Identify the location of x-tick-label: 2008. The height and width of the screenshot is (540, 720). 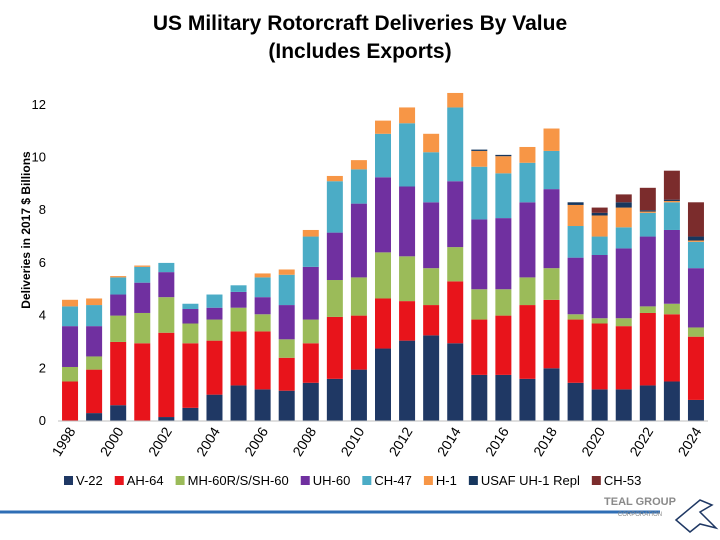
(304, 441).